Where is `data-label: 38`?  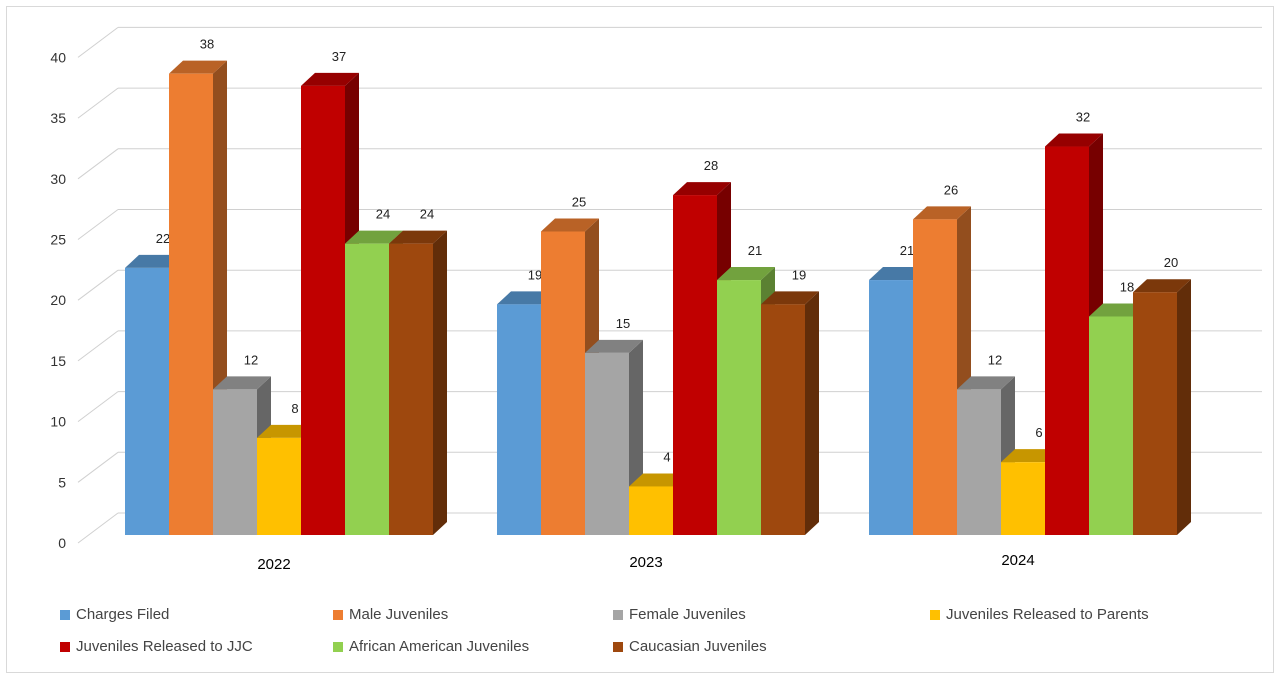
data-label: 38 is located at coordinates (207, 44).